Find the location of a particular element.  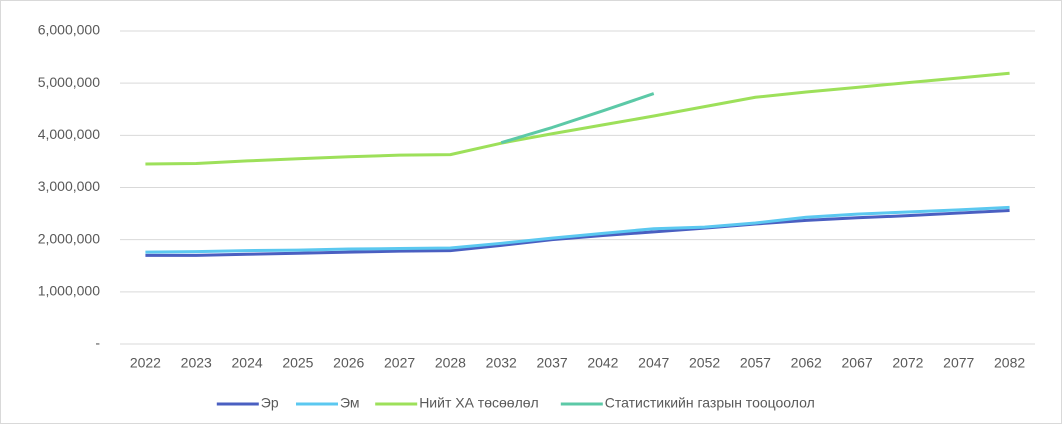

y-tick-label: 5,000,000 is located at coordinates (69, 82).